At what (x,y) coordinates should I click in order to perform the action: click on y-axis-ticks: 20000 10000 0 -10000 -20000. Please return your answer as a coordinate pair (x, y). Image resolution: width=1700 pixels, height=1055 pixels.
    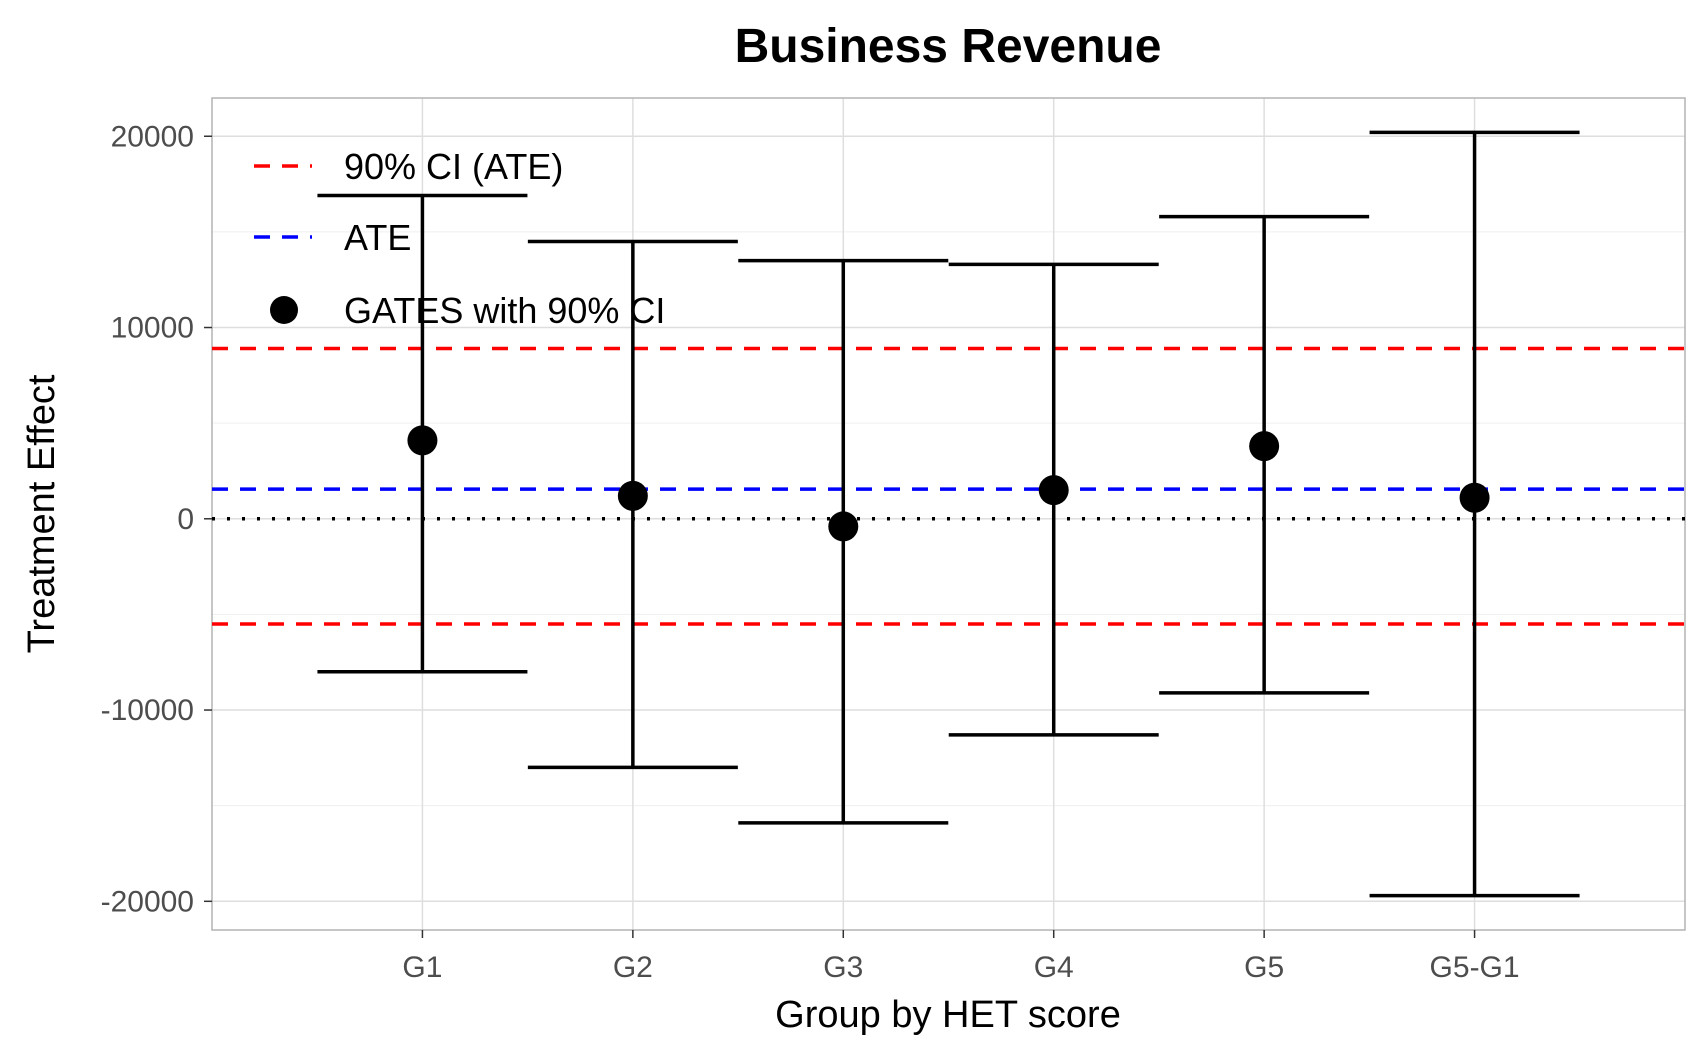
    Looking at the image, I should click on (156, 519).